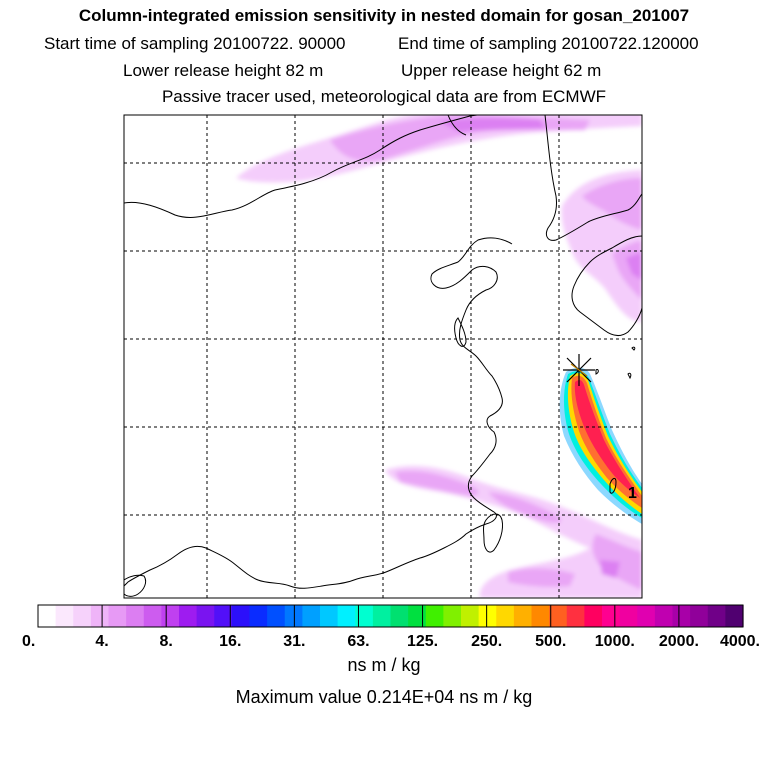  What do you see at coordinates (632, 493) in the screenshot?
I see `trajectory-label: 1` at bounding box center [632, 493].